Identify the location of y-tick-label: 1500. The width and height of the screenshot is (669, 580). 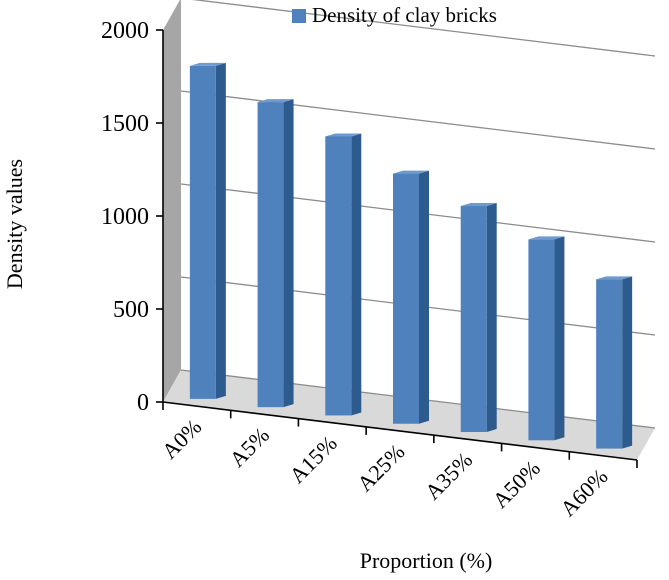
(125, 124).